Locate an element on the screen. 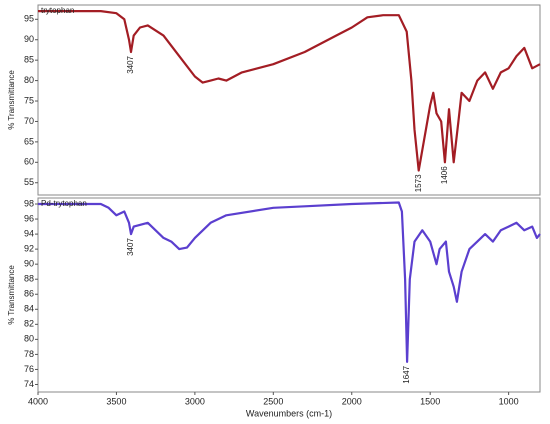 The image size is (550, 424). y-tick-label: 95 is located at coordinates (29, 19).